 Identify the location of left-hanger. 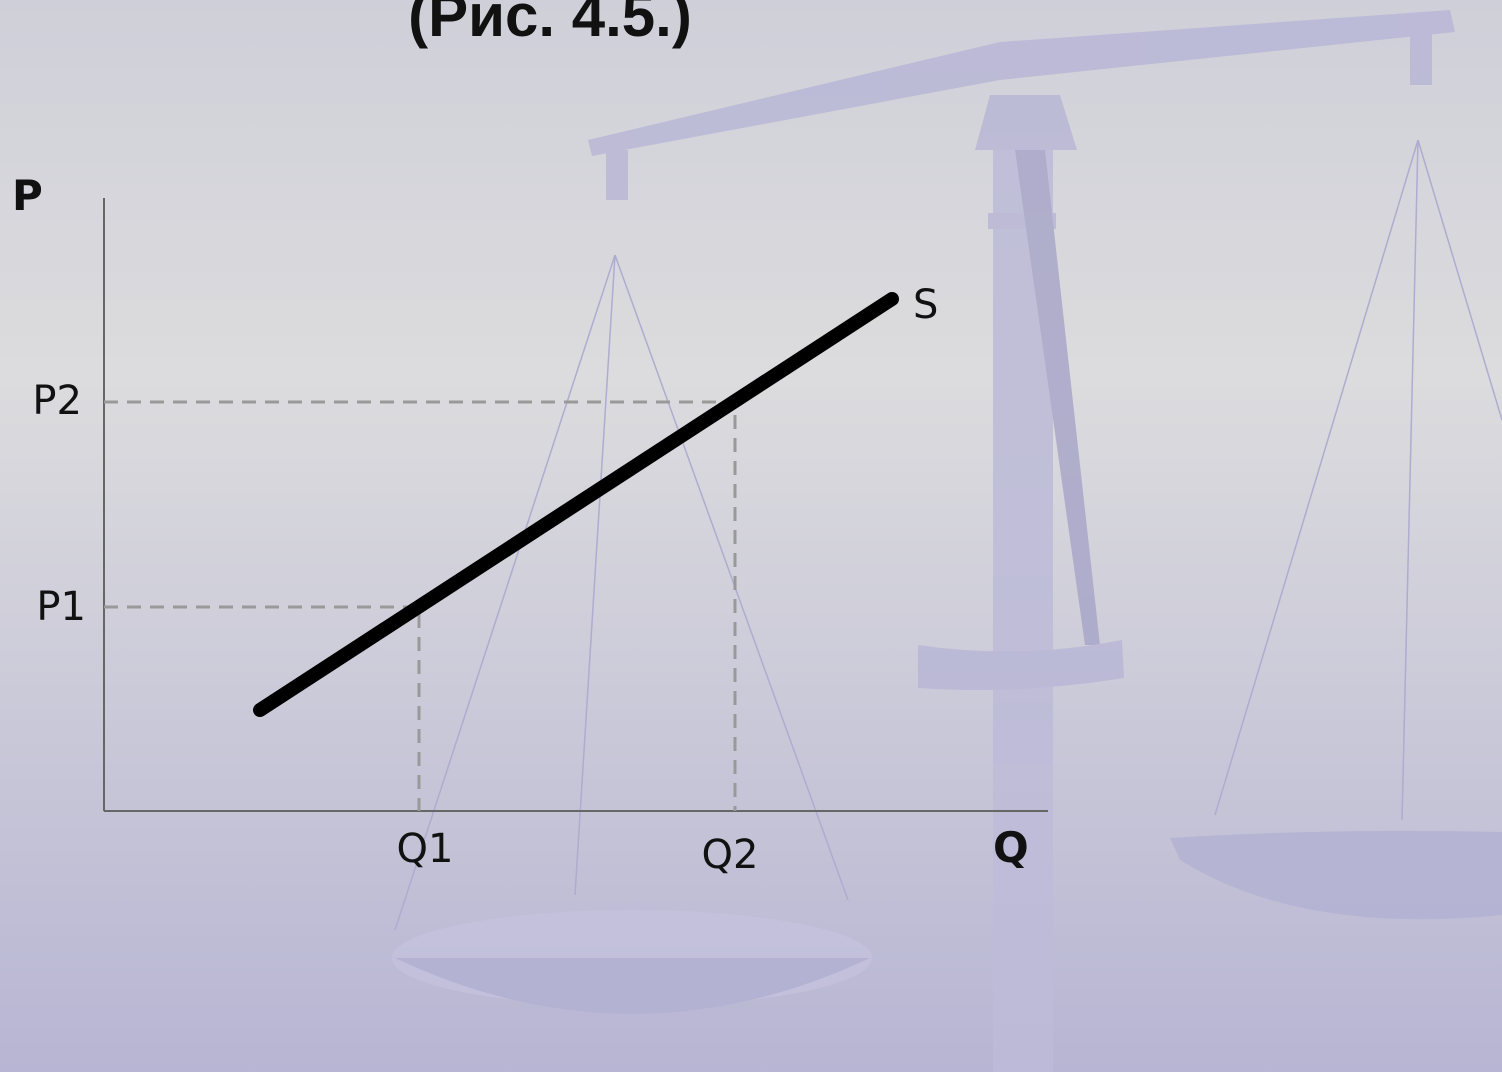
(617, 175).